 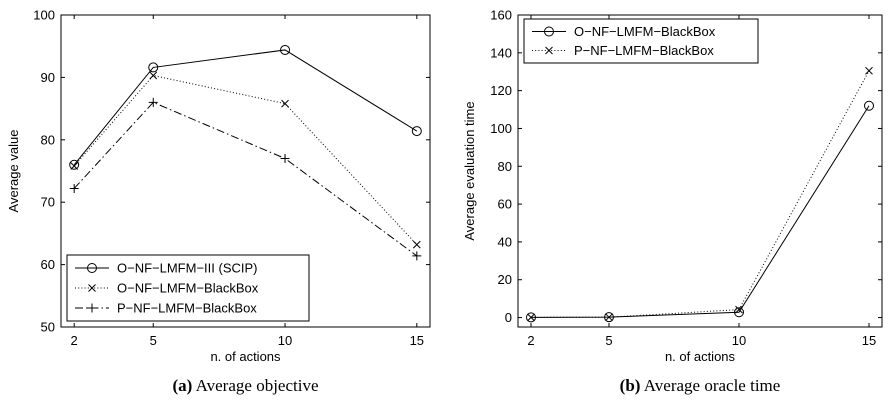 What do you see at coordinates (257, 385) in the screenshot?
I see `caption-title: Average objective` at bounding box center [257, 385].